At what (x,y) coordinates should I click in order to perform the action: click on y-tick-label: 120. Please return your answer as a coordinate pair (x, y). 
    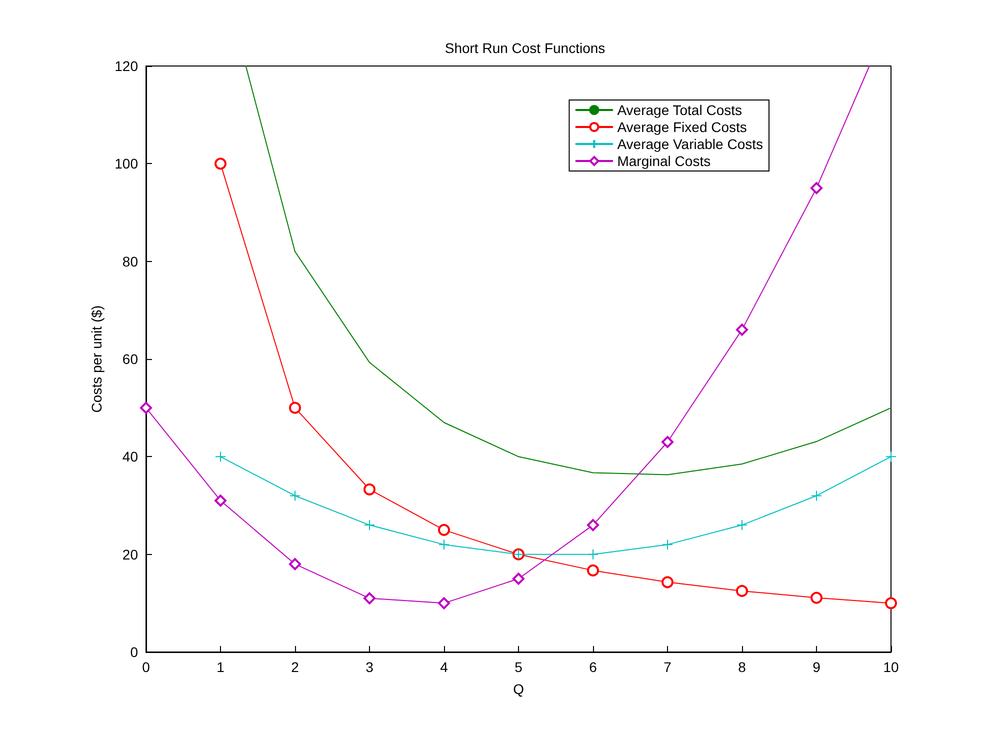
    Looking at the image, I should click on (126, 66).